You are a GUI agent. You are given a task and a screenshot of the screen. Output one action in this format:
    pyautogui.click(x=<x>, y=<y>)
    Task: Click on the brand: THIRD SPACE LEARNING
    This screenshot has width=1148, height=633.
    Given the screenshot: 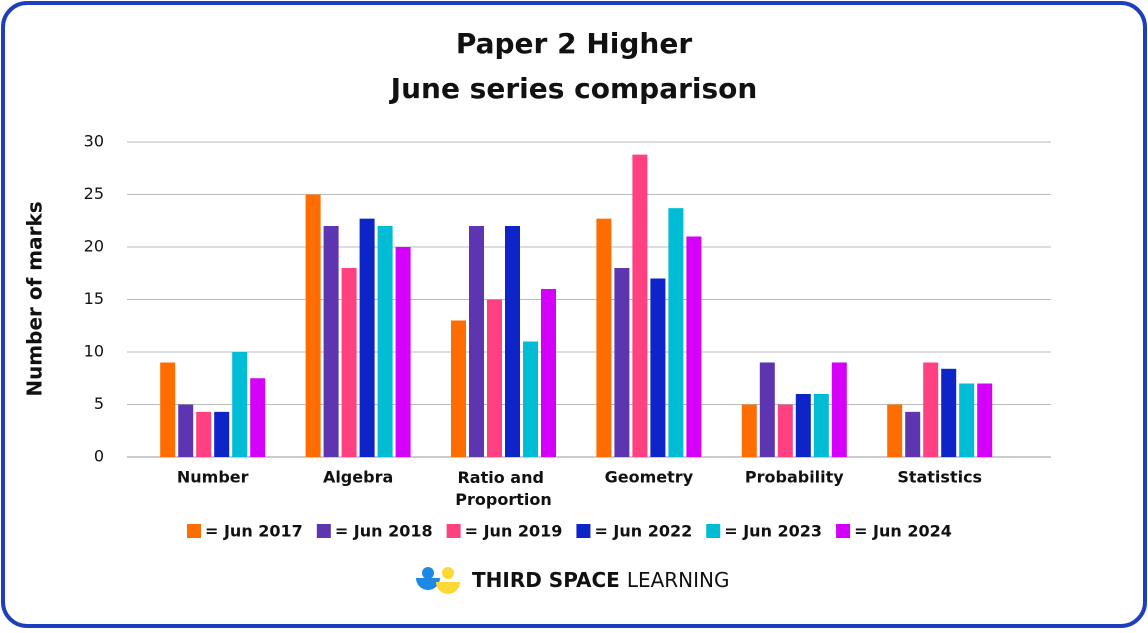 What is the action you would take?
    pyautogui.click(x=601, y=580)
    